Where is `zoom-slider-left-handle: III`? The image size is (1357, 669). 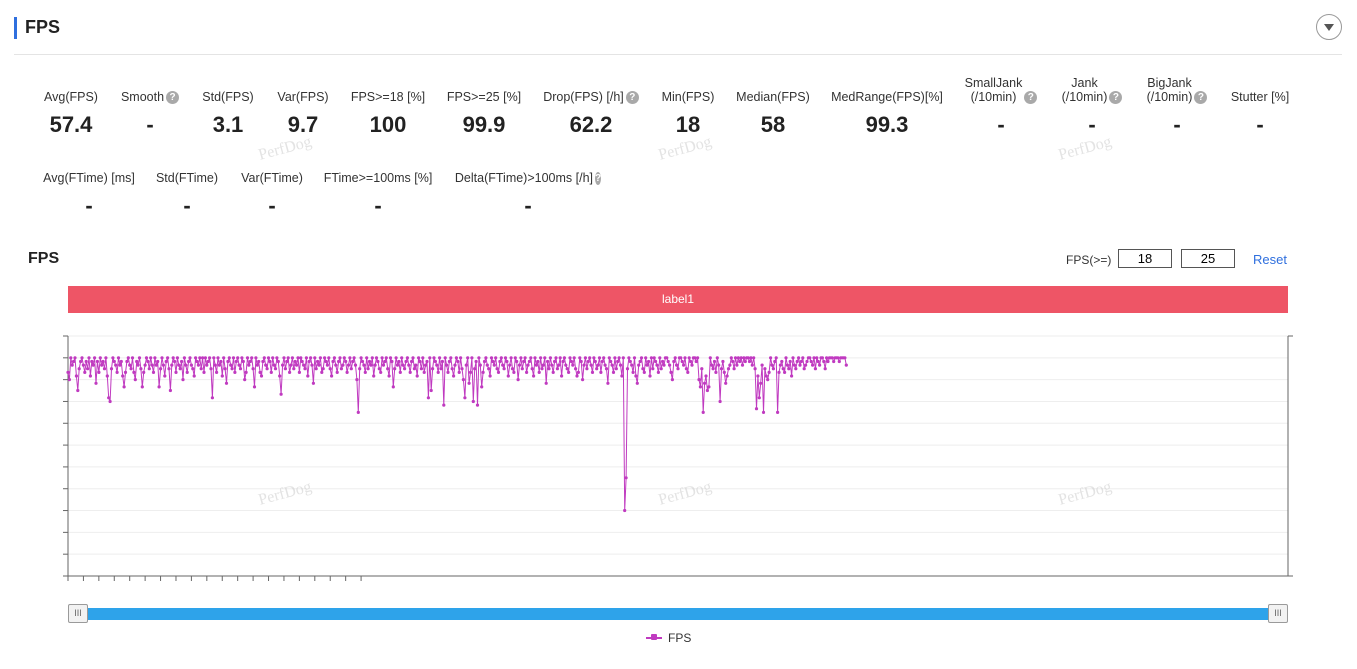 zoom-slider-left-handle: III is located at coordinates (78, 613).